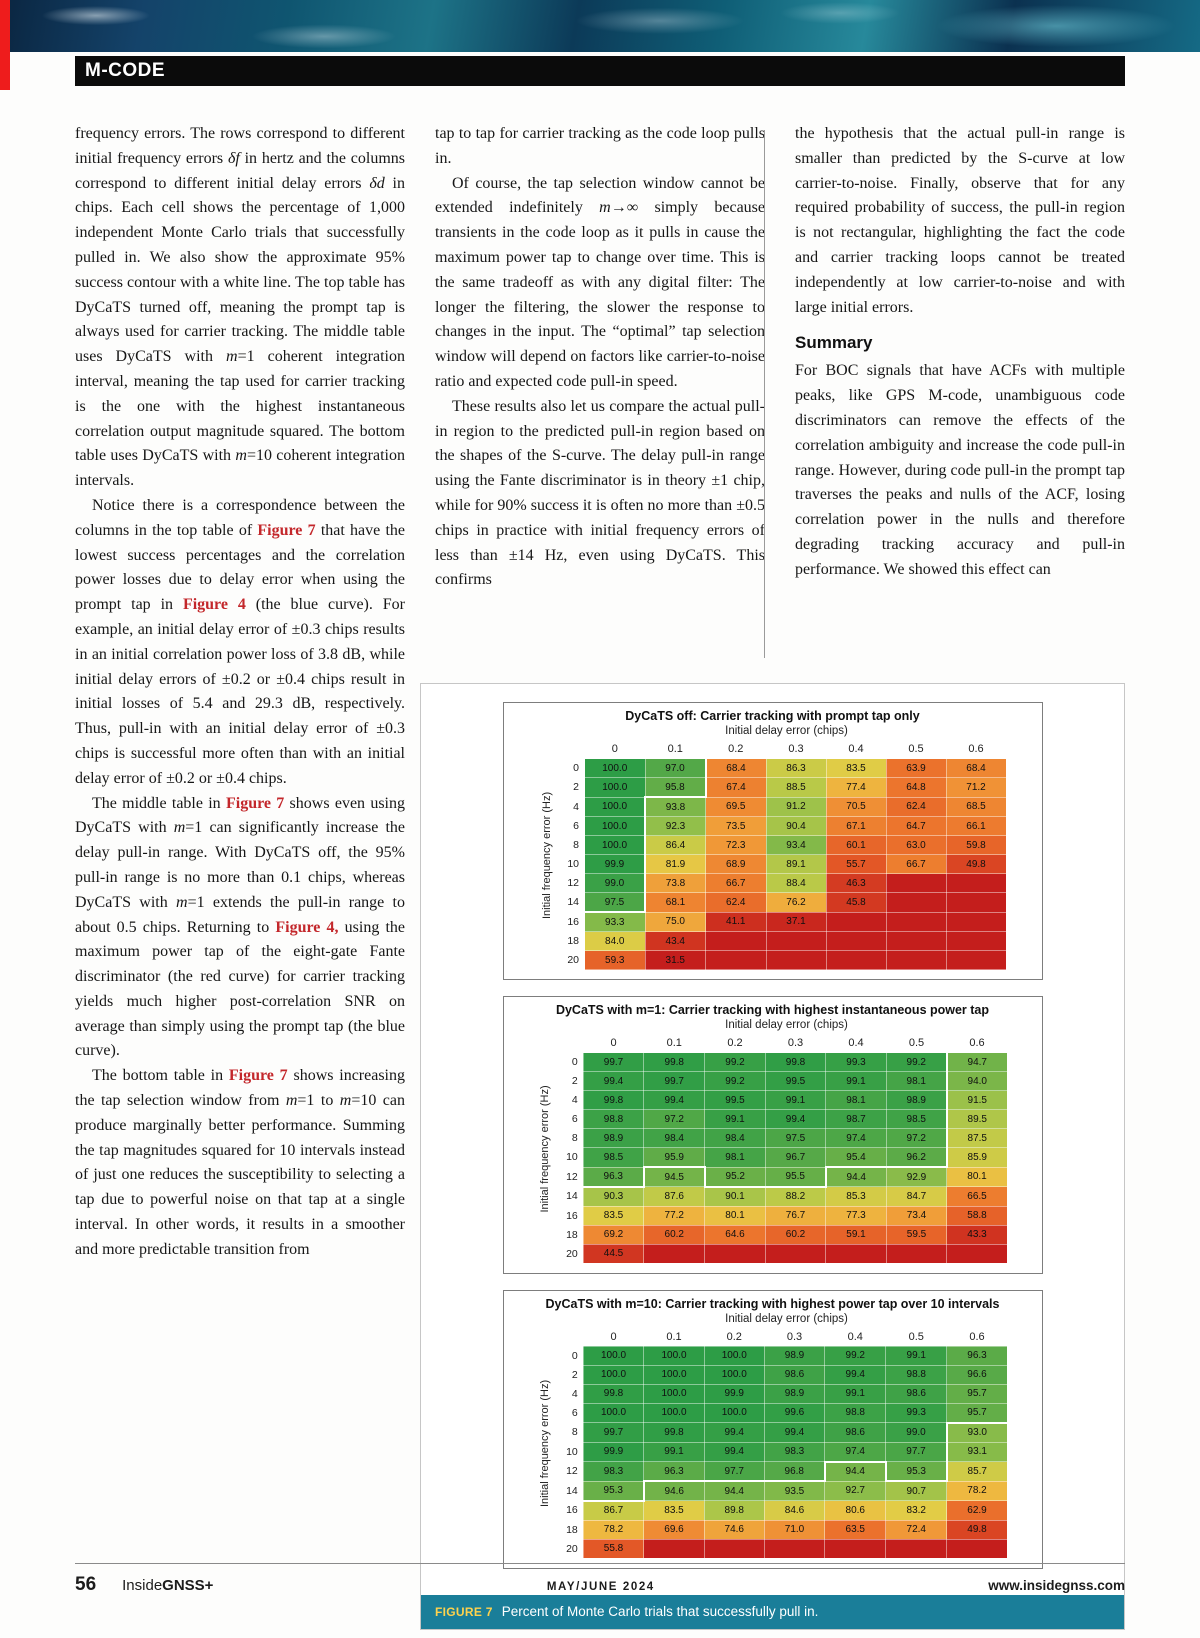 Image resolution: width=1200 pixels, height=1638 pixels. I want to click on heatmap-cell: 96.6, so click(977, 1374).